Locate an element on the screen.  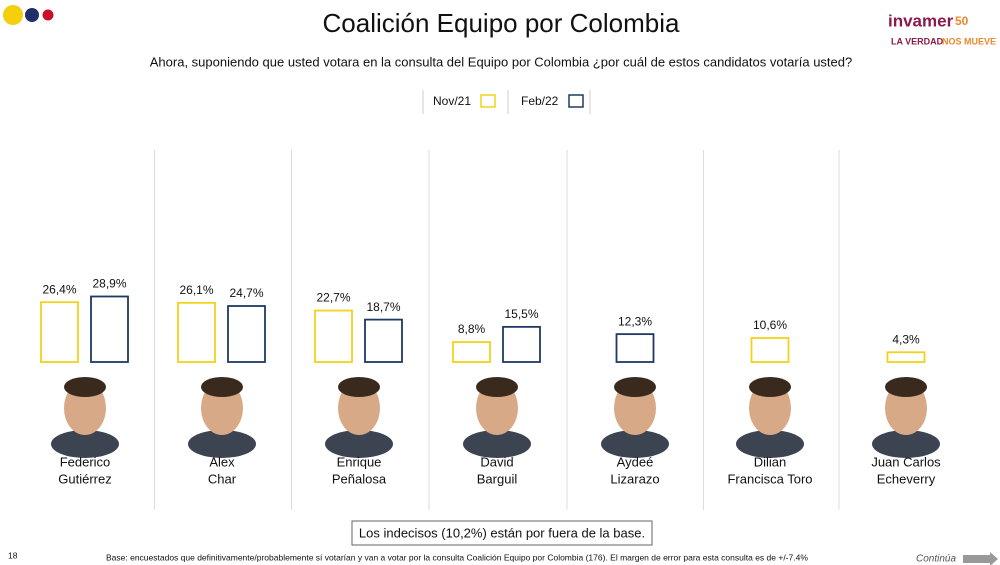
logo-years: 50 is located at coordinates (962, 21).